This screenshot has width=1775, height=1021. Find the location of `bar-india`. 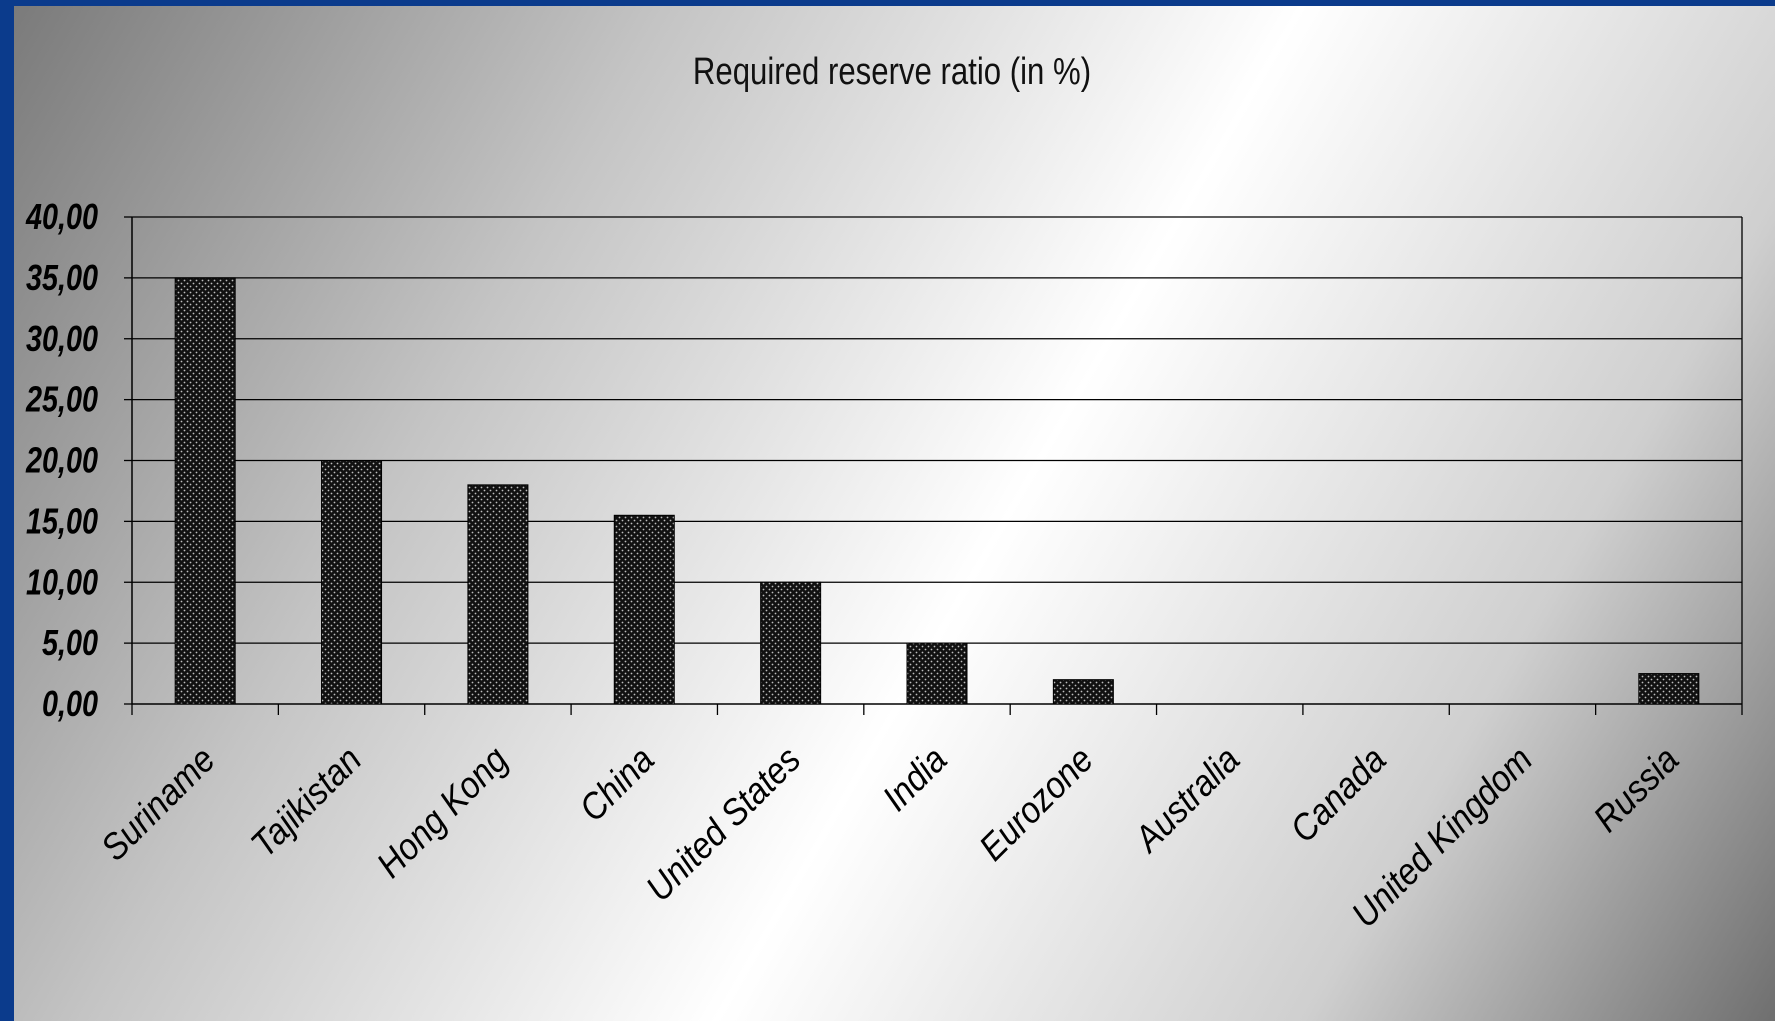

bar-india is located at coordinates (937, 673).